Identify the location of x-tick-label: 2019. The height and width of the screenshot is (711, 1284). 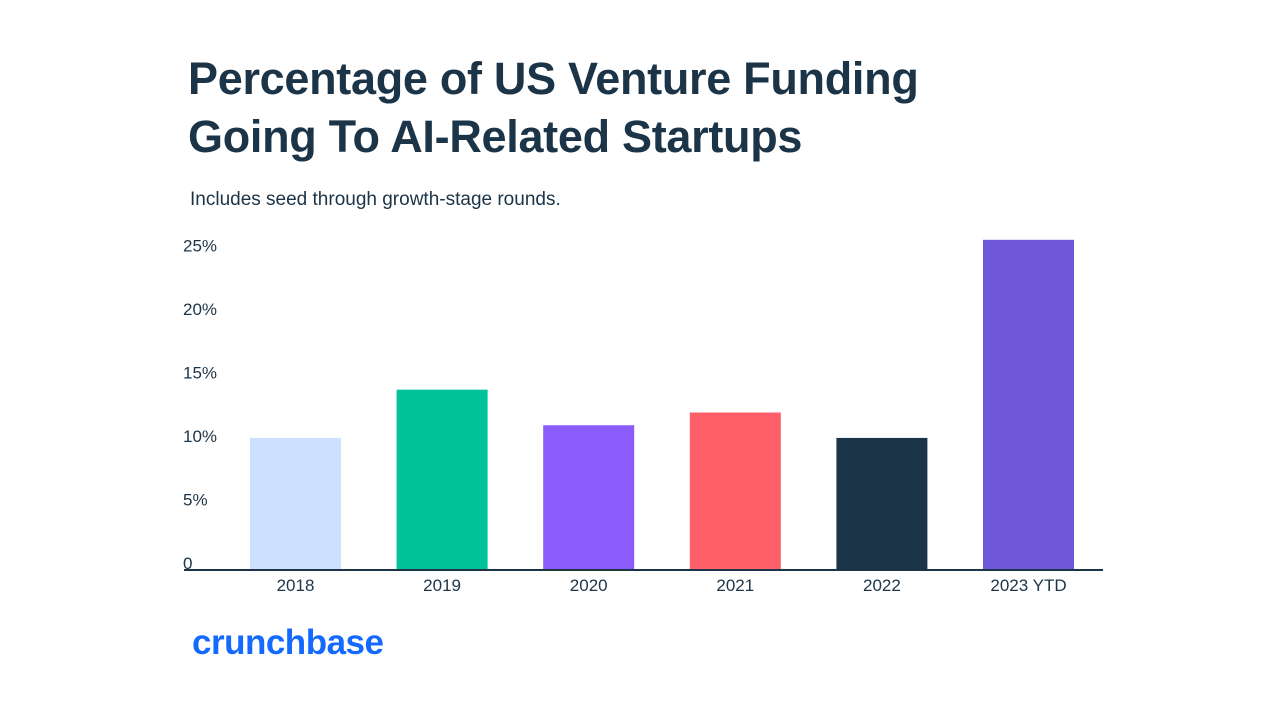
(442, 585).